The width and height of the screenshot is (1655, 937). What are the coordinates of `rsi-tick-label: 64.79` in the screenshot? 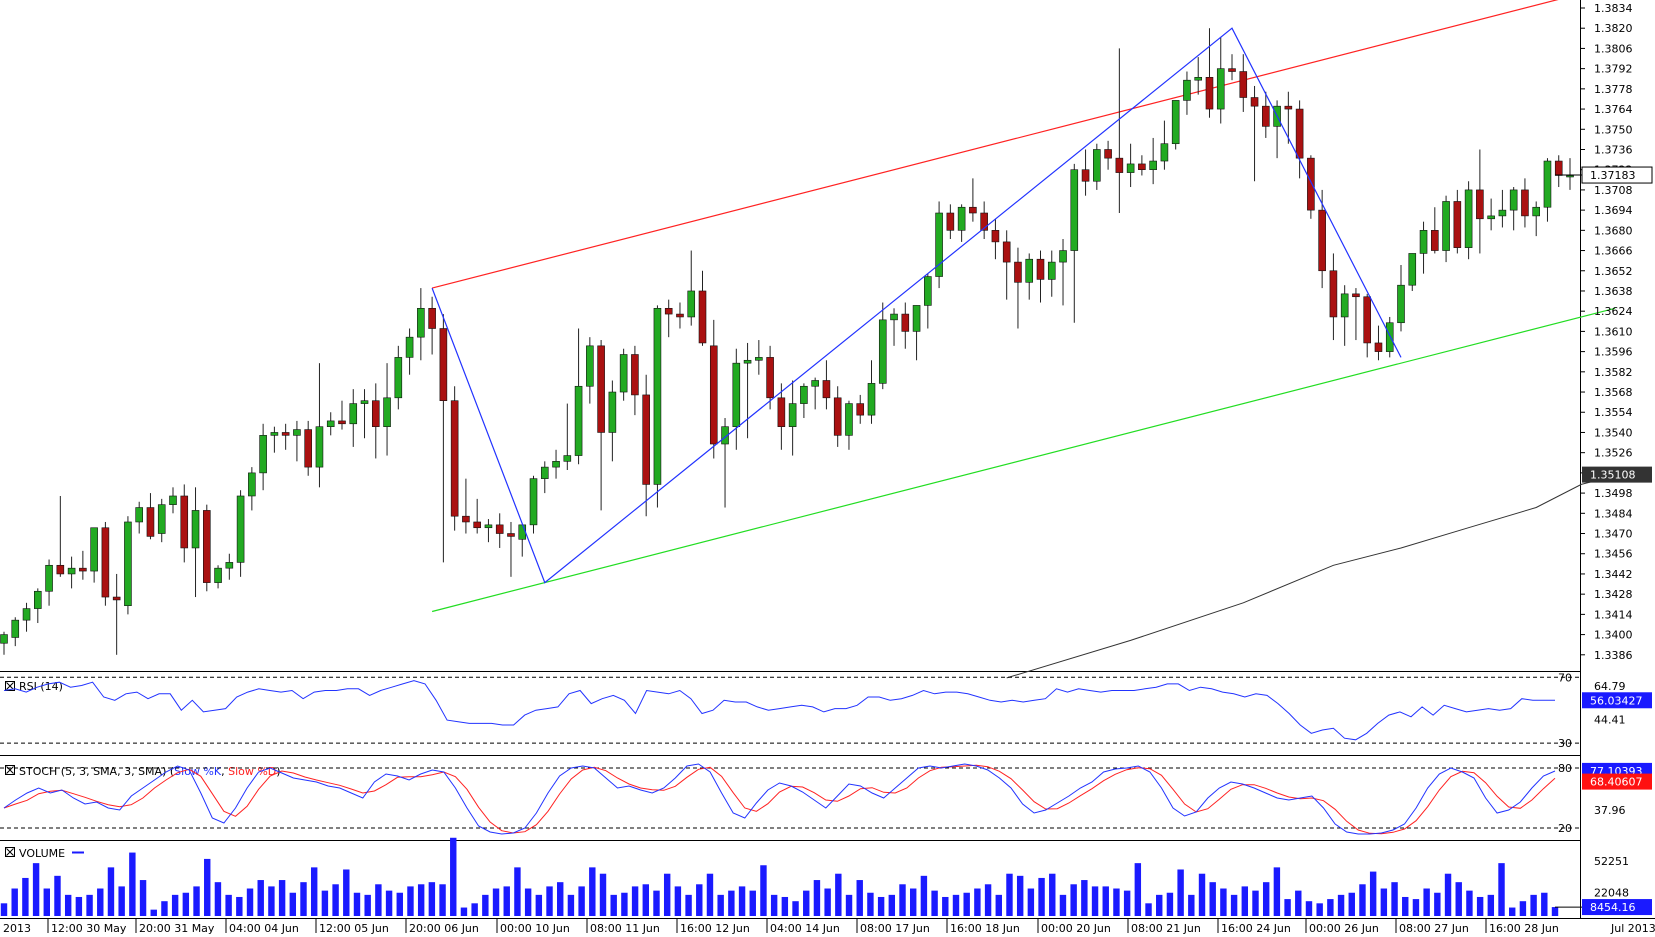 It's located at (1610, 686).